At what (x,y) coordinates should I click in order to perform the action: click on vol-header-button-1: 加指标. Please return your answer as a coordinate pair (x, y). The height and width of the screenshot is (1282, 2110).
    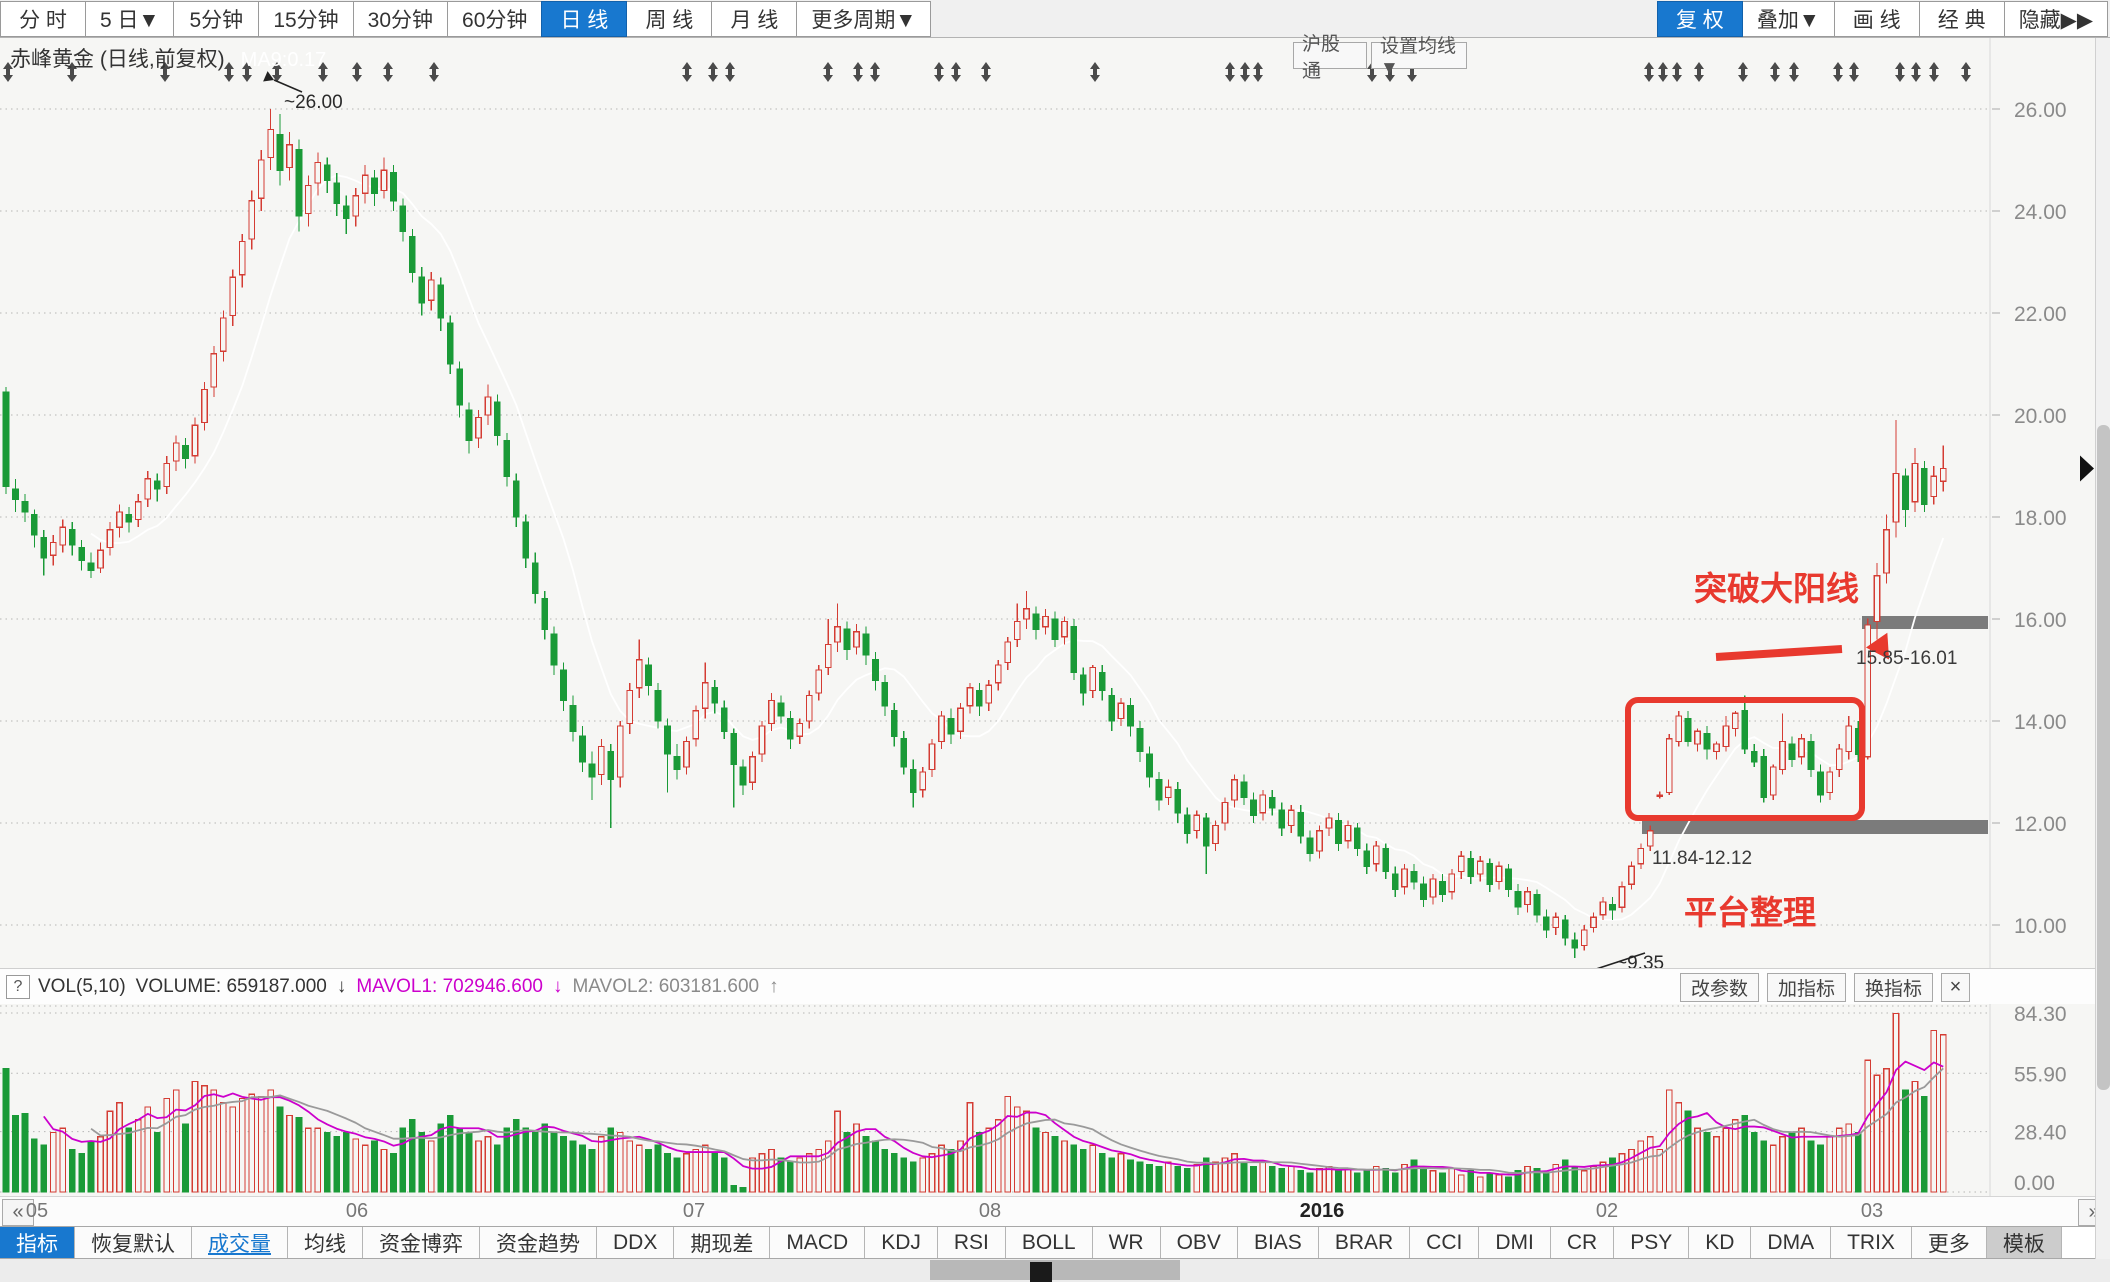
    Looking at the image, I should click on (1806, 987).